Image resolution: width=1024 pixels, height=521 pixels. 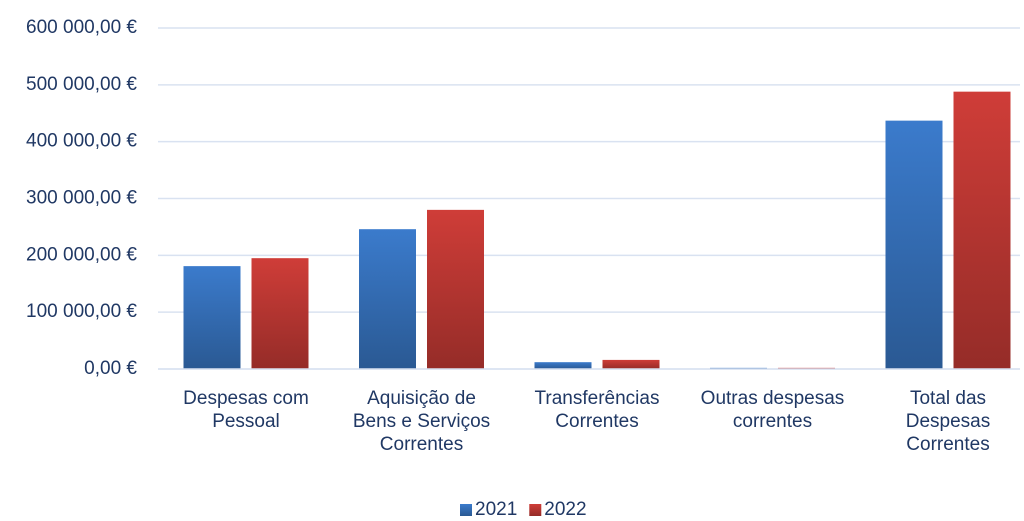 What do you see at coordinates (81, 311) in the screenshot?
I see `y-tick-label: 100 000,00 €` at bounding box center [81, 311].